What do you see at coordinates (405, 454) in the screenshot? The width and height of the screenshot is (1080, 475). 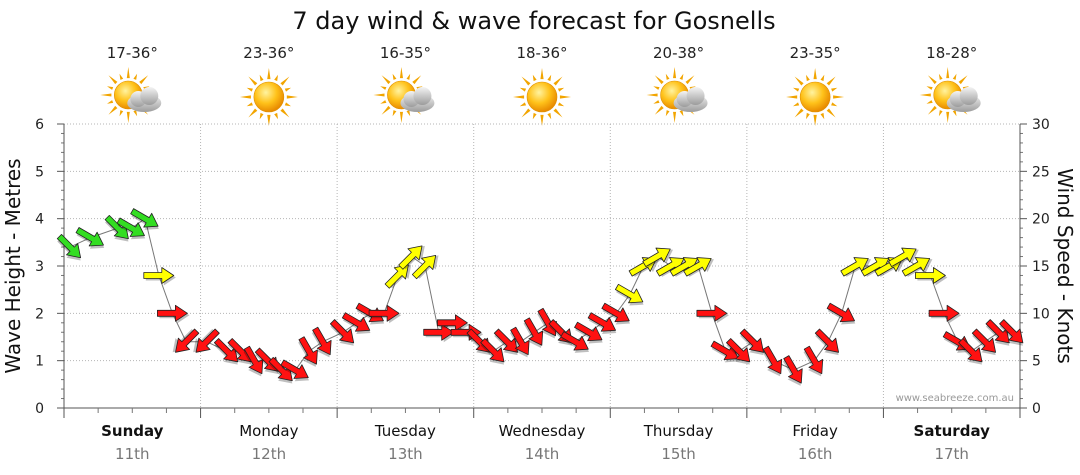 I see `day-date-label: 13th` at bounding box center [405, 454].